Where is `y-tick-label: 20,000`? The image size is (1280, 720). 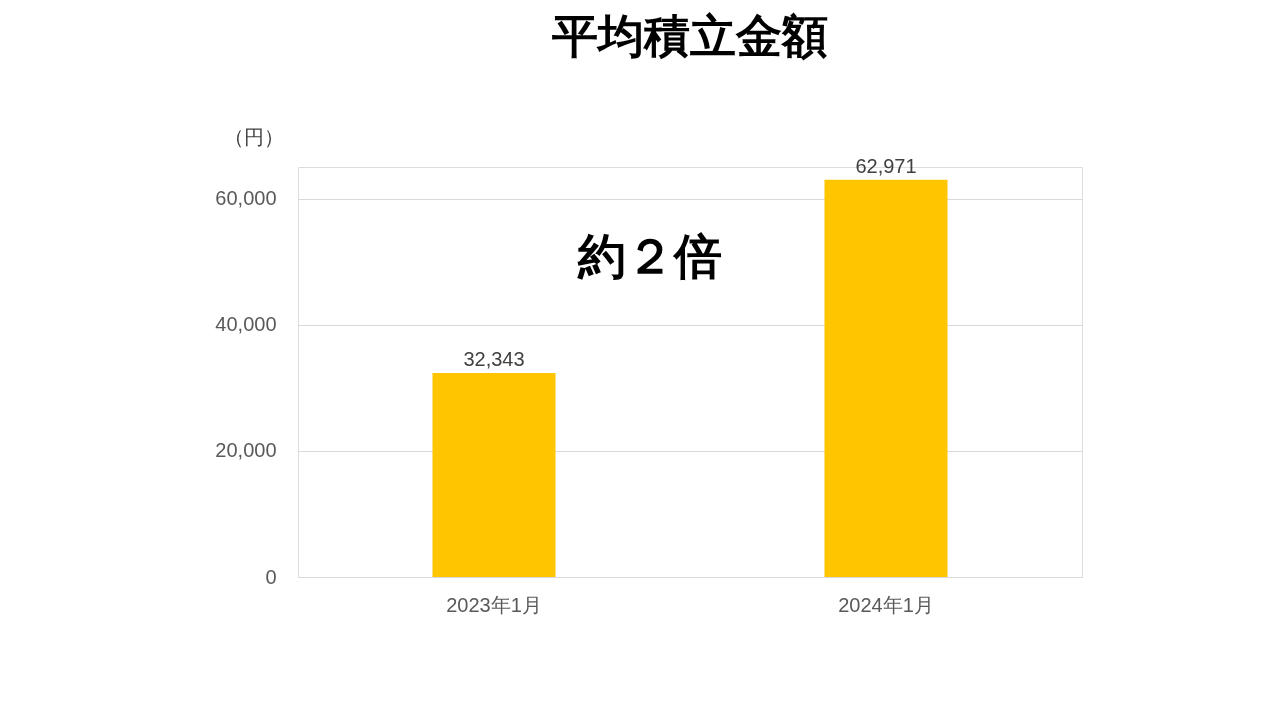
y-tick-label: 20,000 is located at coordinates (246, 450).